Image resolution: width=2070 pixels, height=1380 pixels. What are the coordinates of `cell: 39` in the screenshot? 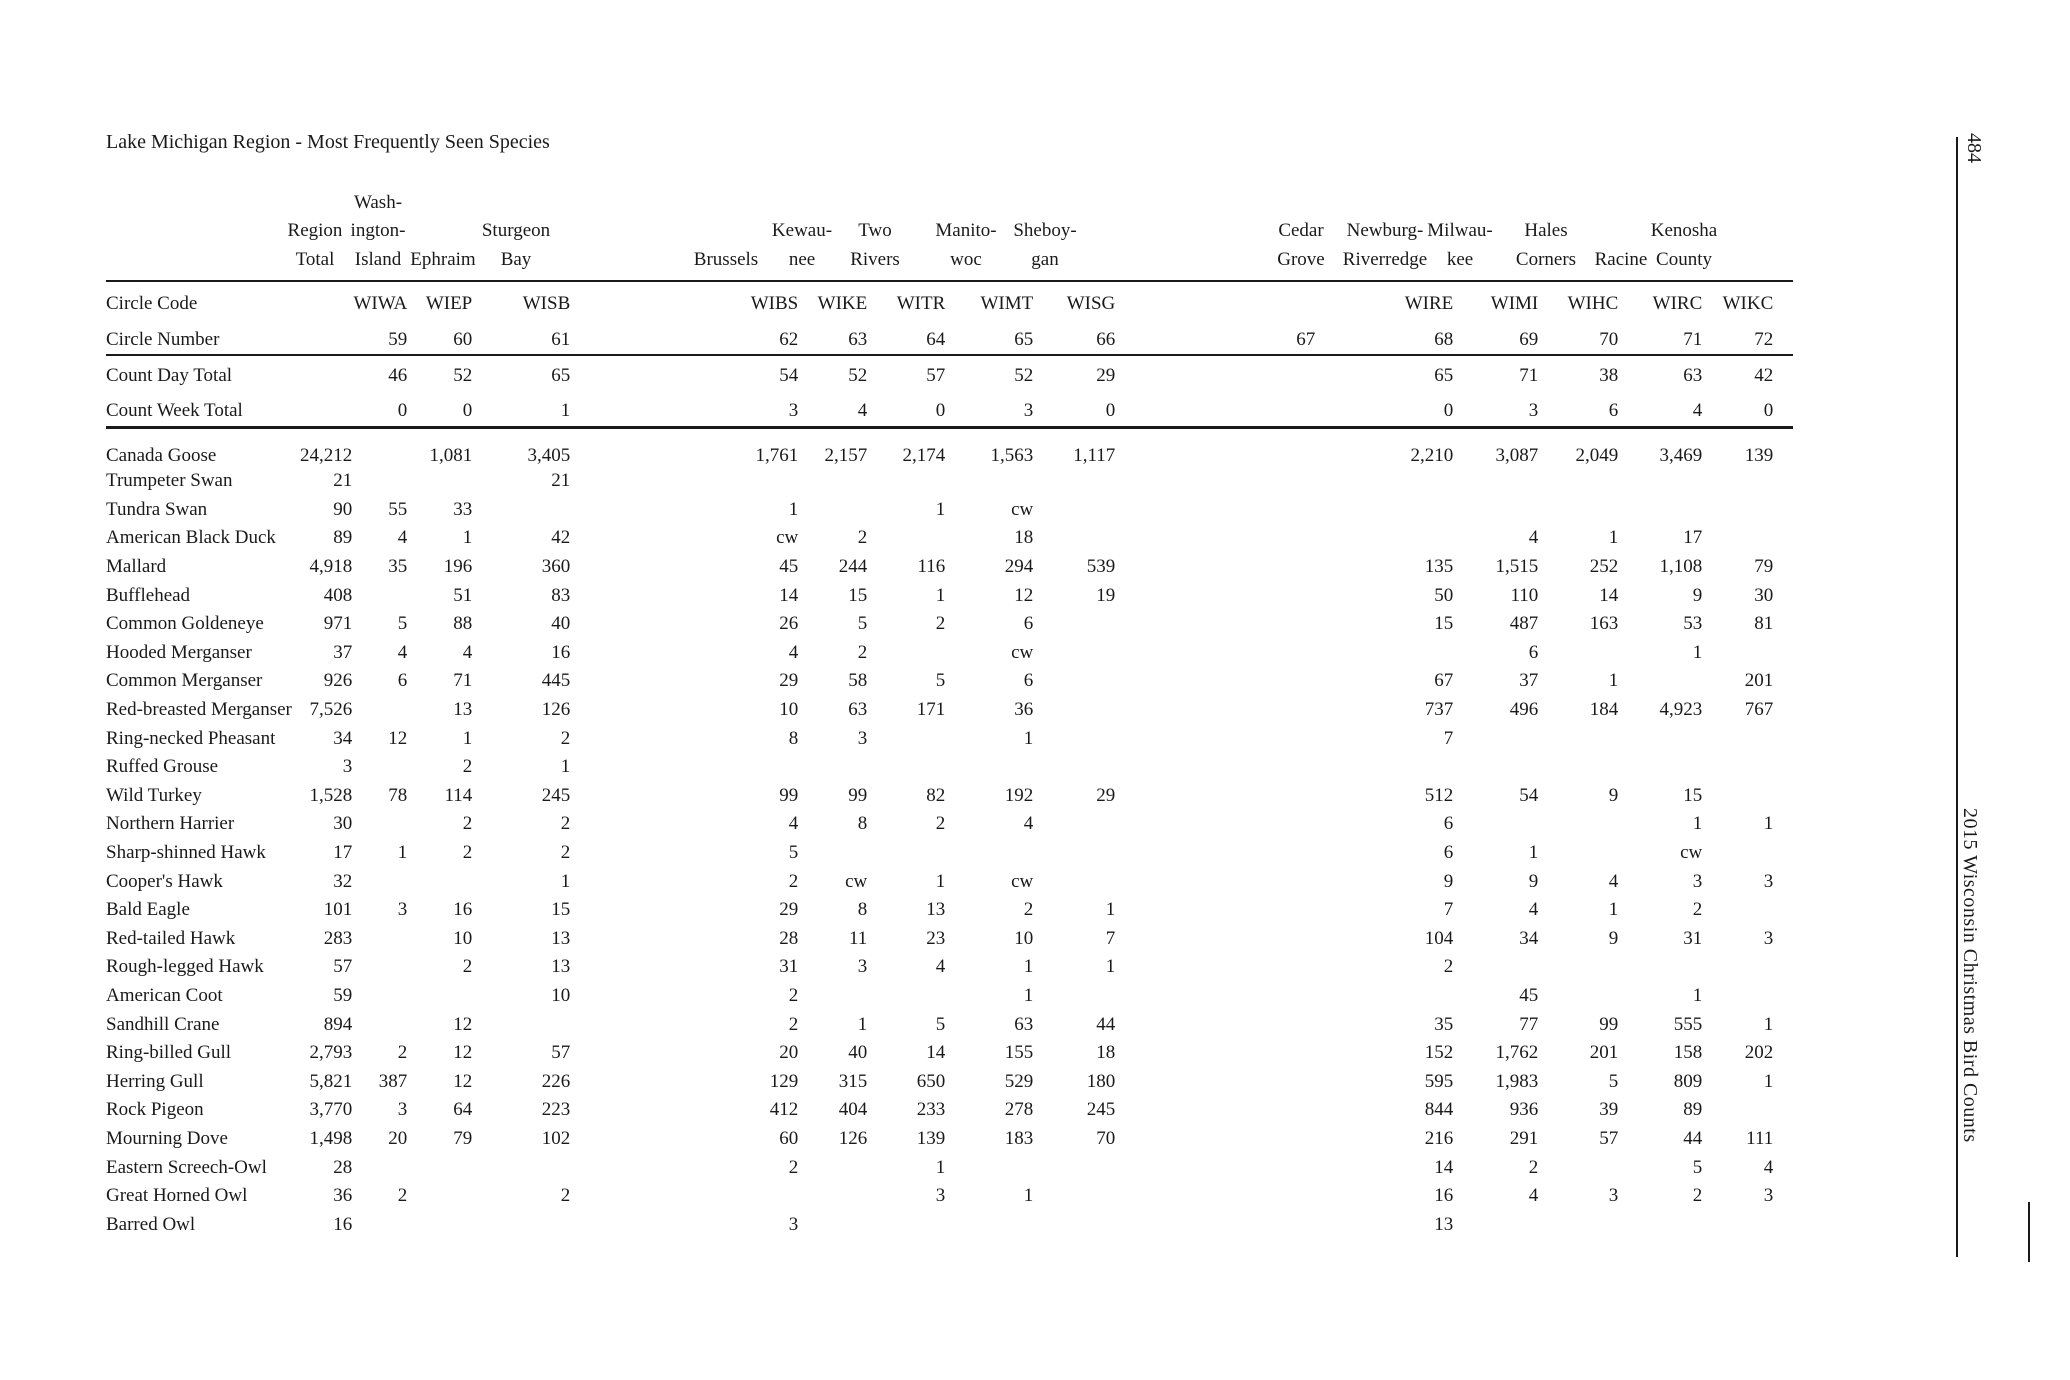 It's located at (1609, 1110).